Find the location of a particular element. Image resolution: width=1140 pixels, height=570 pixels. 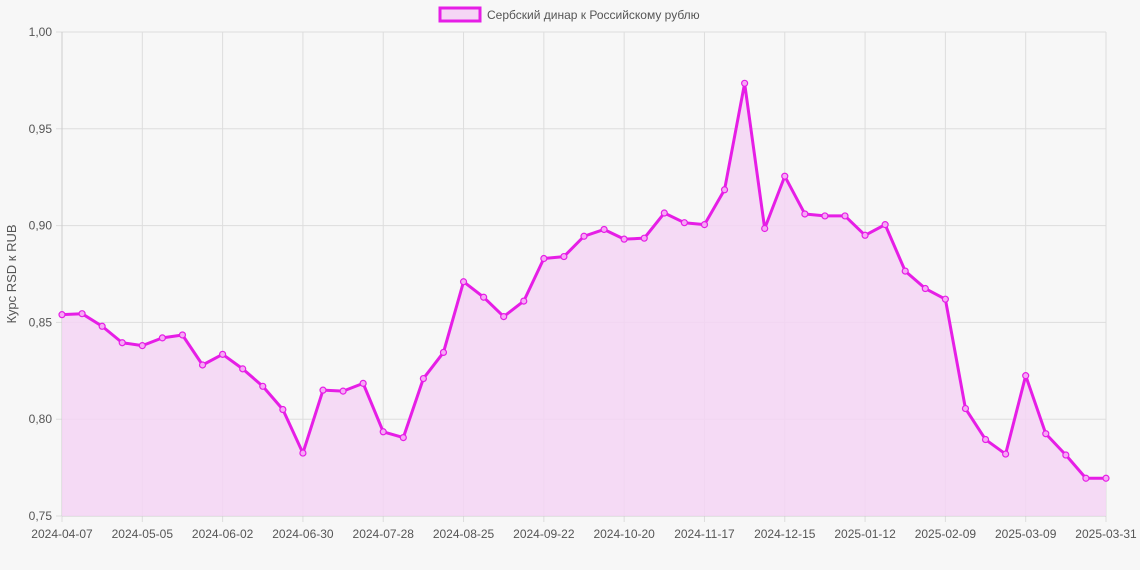

y-tick-label: 0,75 is located at coordinates (41, 516).